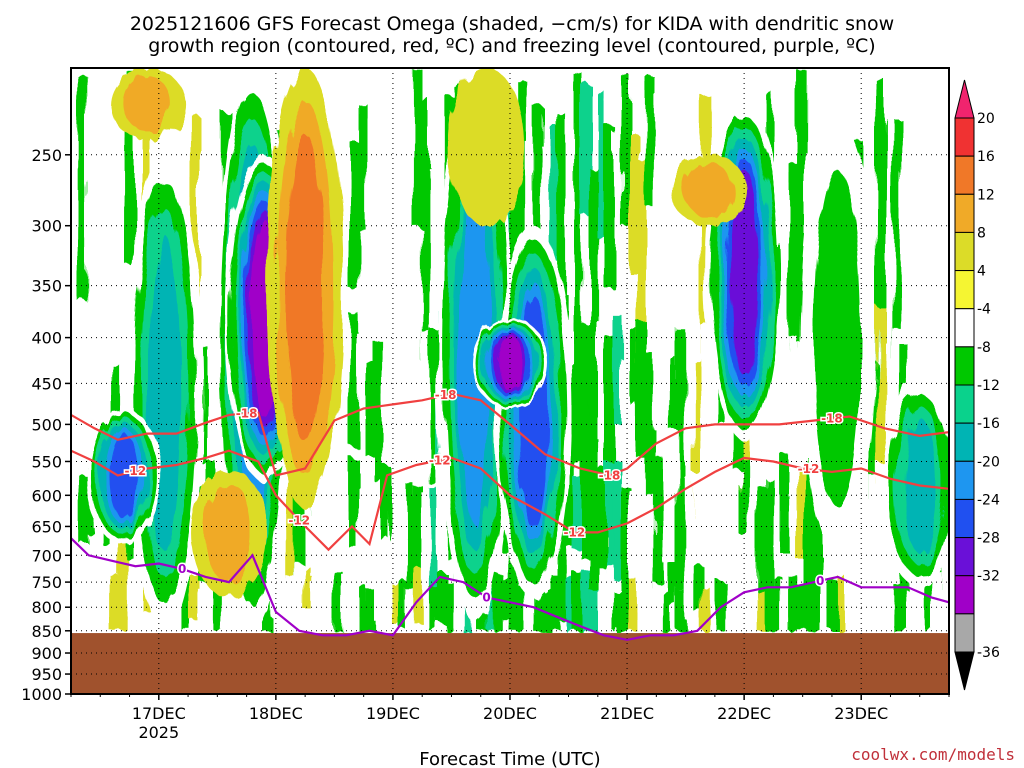 The width and height of the screenshot is (1024, 768). Describe the element at coordinates (820, 581) in the screenshot. I see `freezing-level-contour-label: 0` at that location.